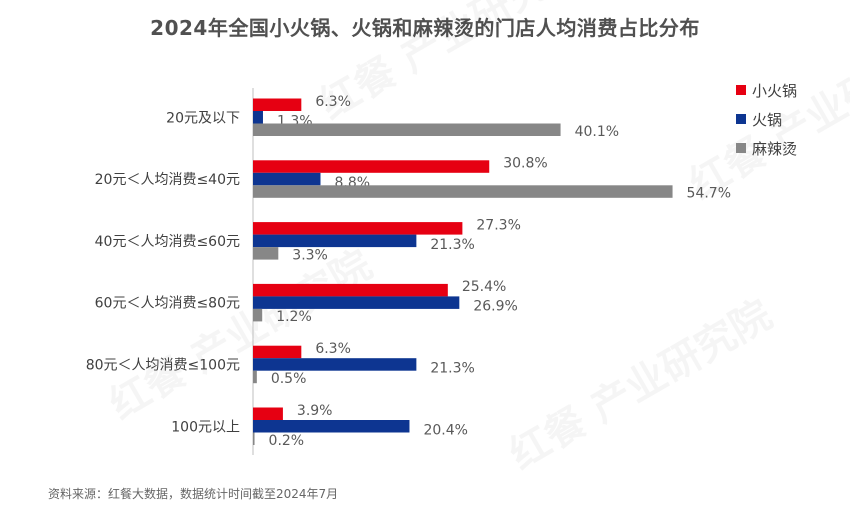  What do you see at coordinates (445, 430) in the screenshot?
I see `data-label: 20.4%` at bounding box center [445, 430].